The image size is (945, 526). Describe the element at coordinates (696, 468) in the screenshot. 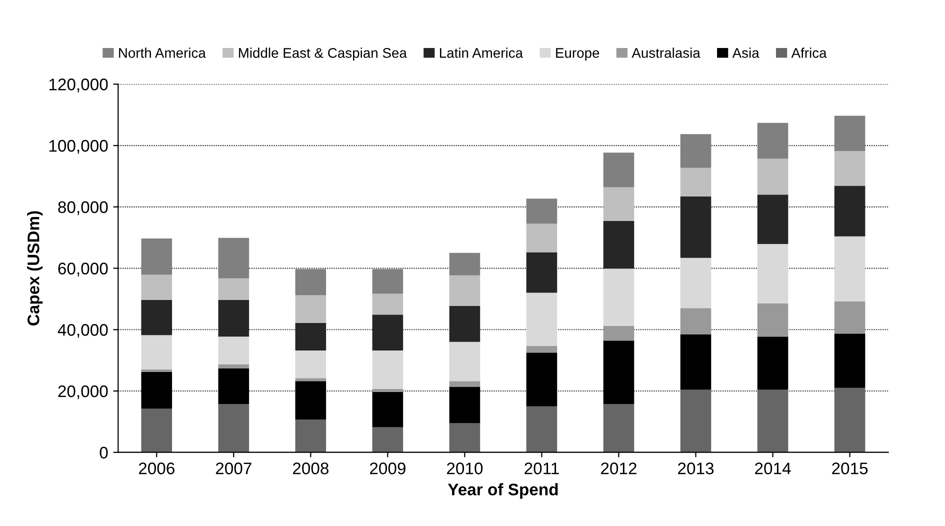

I see `x-tick-label: 2013` at that location.